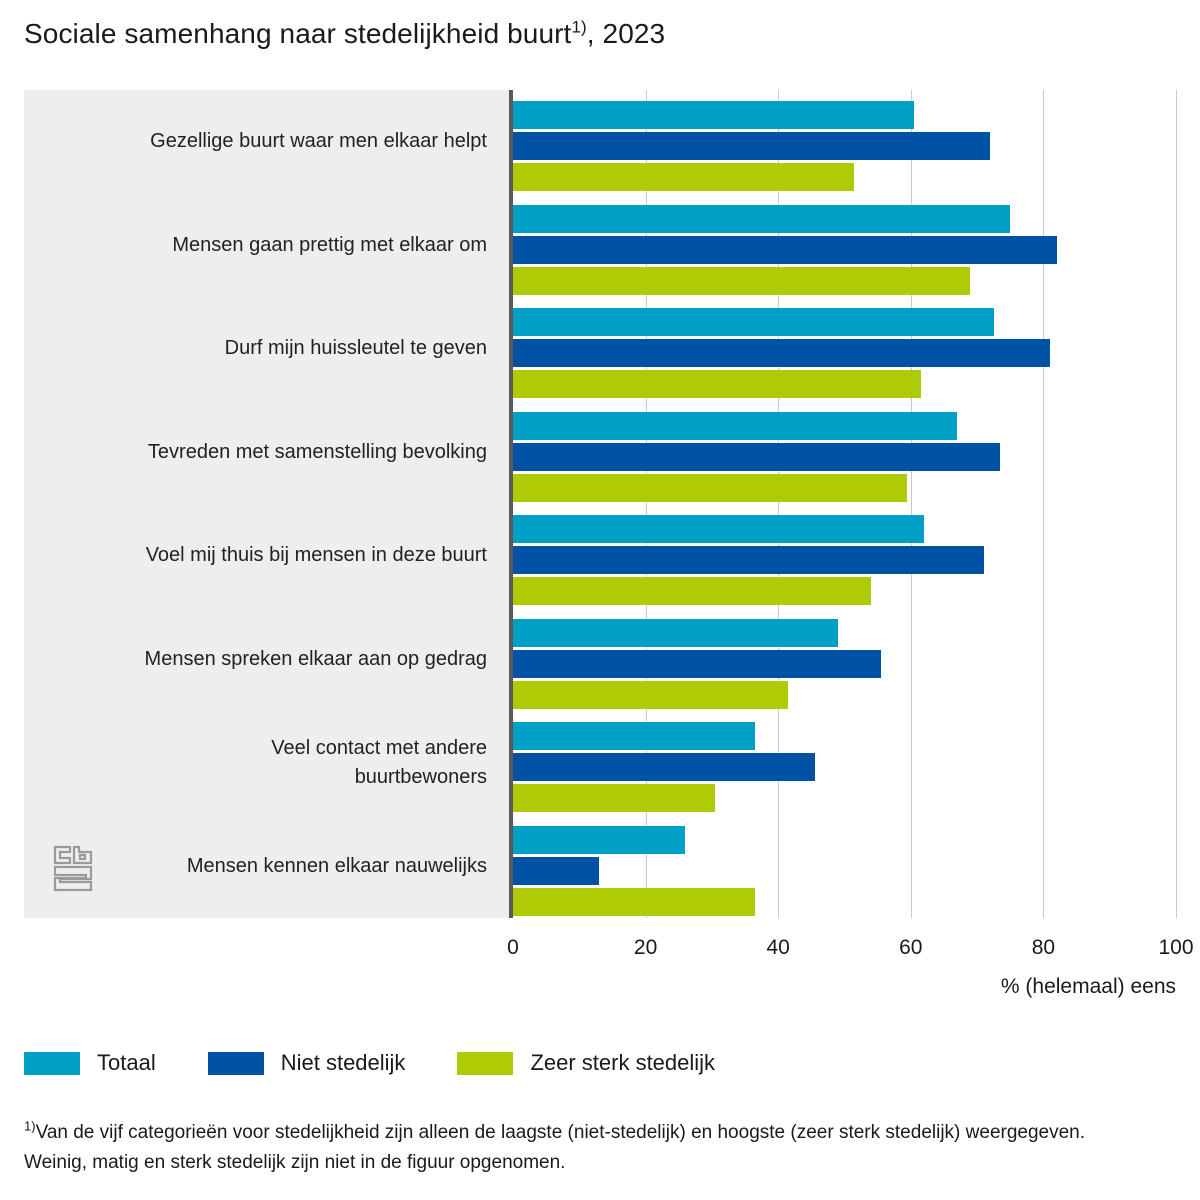 The image size is (1200, 1200). Describe the element at coordinates (343, 1062) in the screenshot. I see `legend-label: Niet stedelijk` at that location.